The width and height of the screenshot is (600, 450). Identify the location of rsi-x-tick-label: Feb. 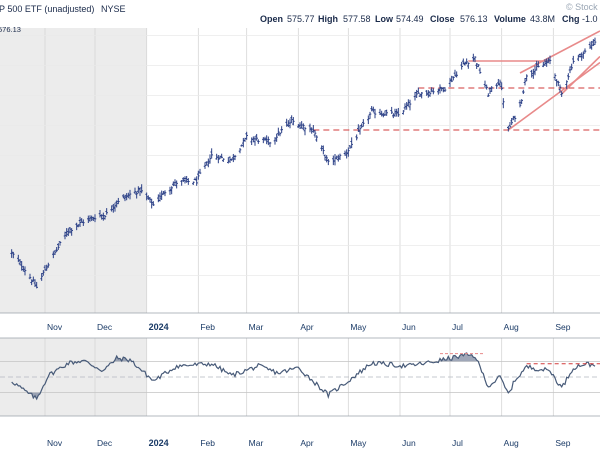
(207, 443).